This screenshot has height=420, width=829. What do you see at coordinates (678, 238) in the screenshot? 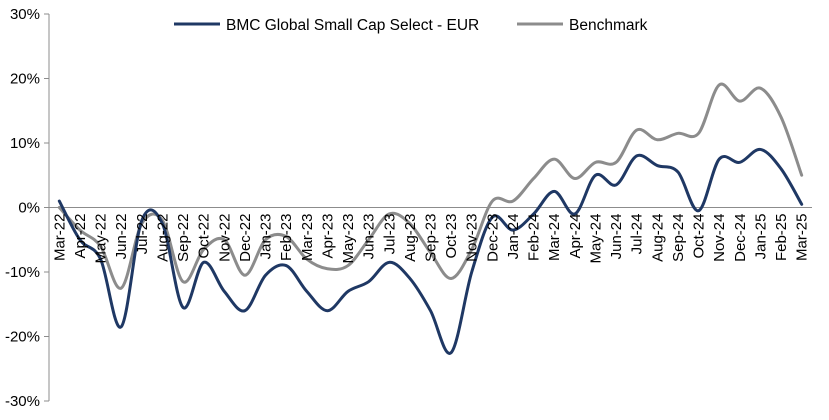
I see `x-tick-label: Sep-24` at bounding box center [678, 238].